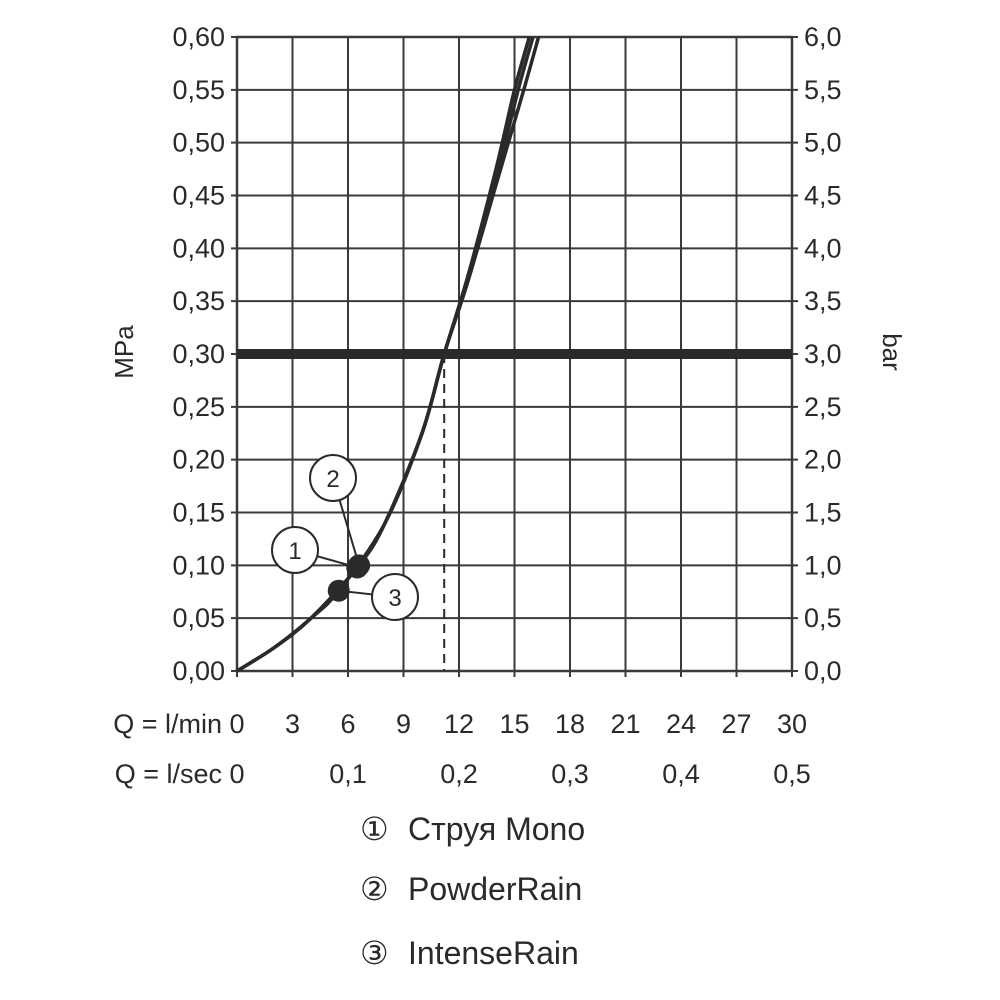  Describe the element at coordinates (823, 513) in the screenshot. I see `right-tick-label: 1,5` at that location.